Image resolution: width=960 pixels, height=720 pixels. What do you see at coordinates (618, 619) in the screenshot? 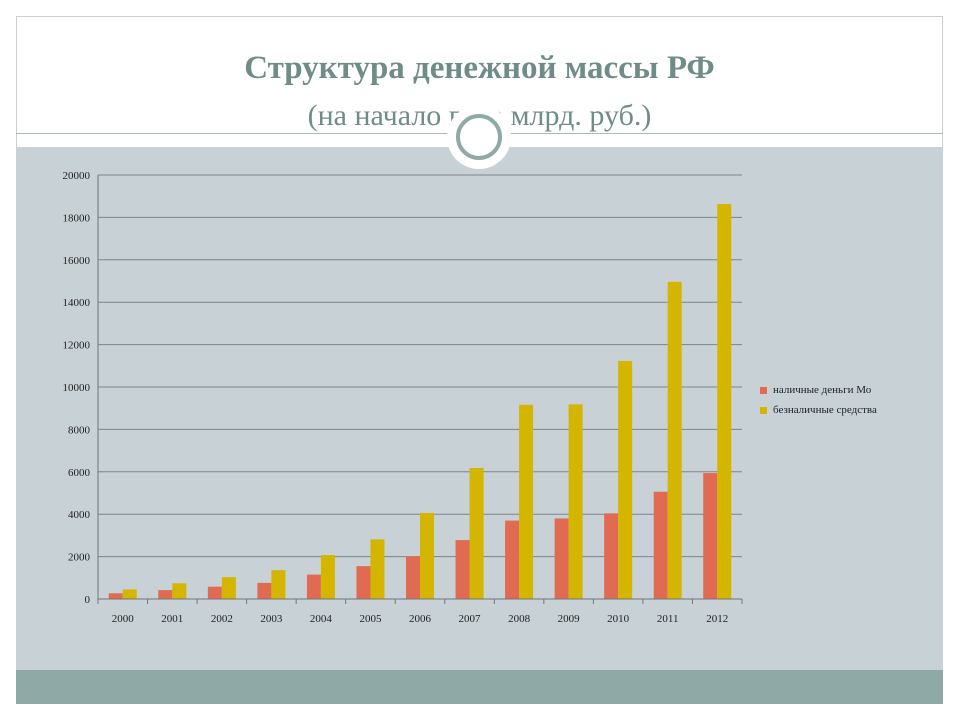
I see `x-tick-label: 2010` at bounding box center [618, 619].